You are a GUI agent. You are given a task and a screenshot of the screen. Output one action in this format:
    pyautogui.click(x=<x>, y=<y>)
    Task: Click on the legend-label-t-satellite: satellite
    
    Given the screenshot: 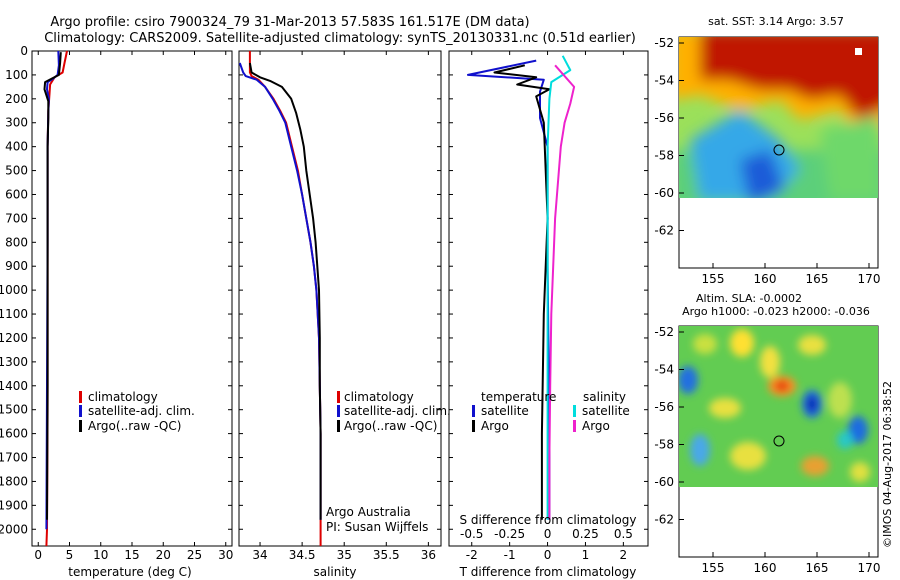 What is the action you would take?
    pyautogui.click(x=505, y=411)
    